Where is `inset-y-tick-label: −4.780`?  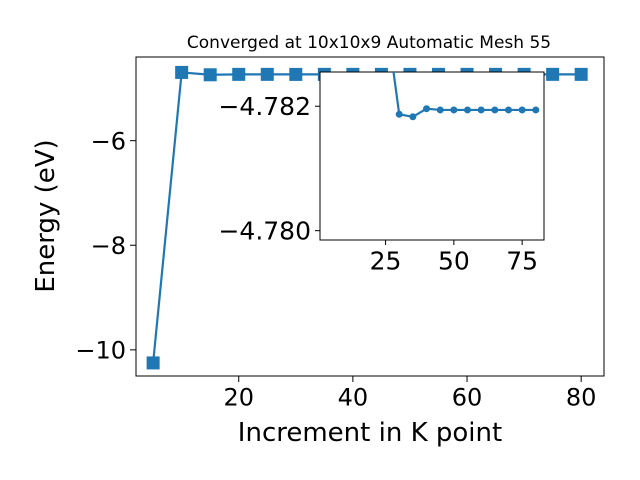
inset-y-tick-label: −4.780 is located at coordinates (264, 231).